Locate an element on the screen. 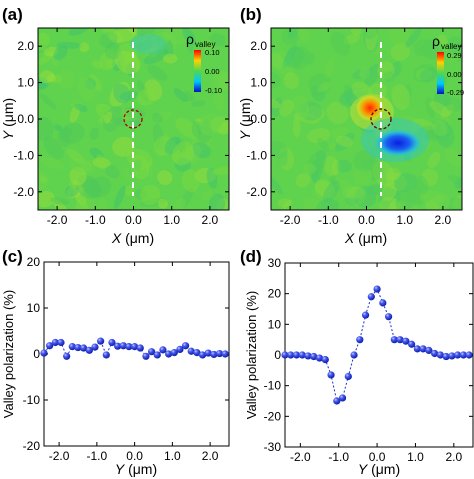  panel-a-xlabel: X (μm) is located at coordinates (132, 238).